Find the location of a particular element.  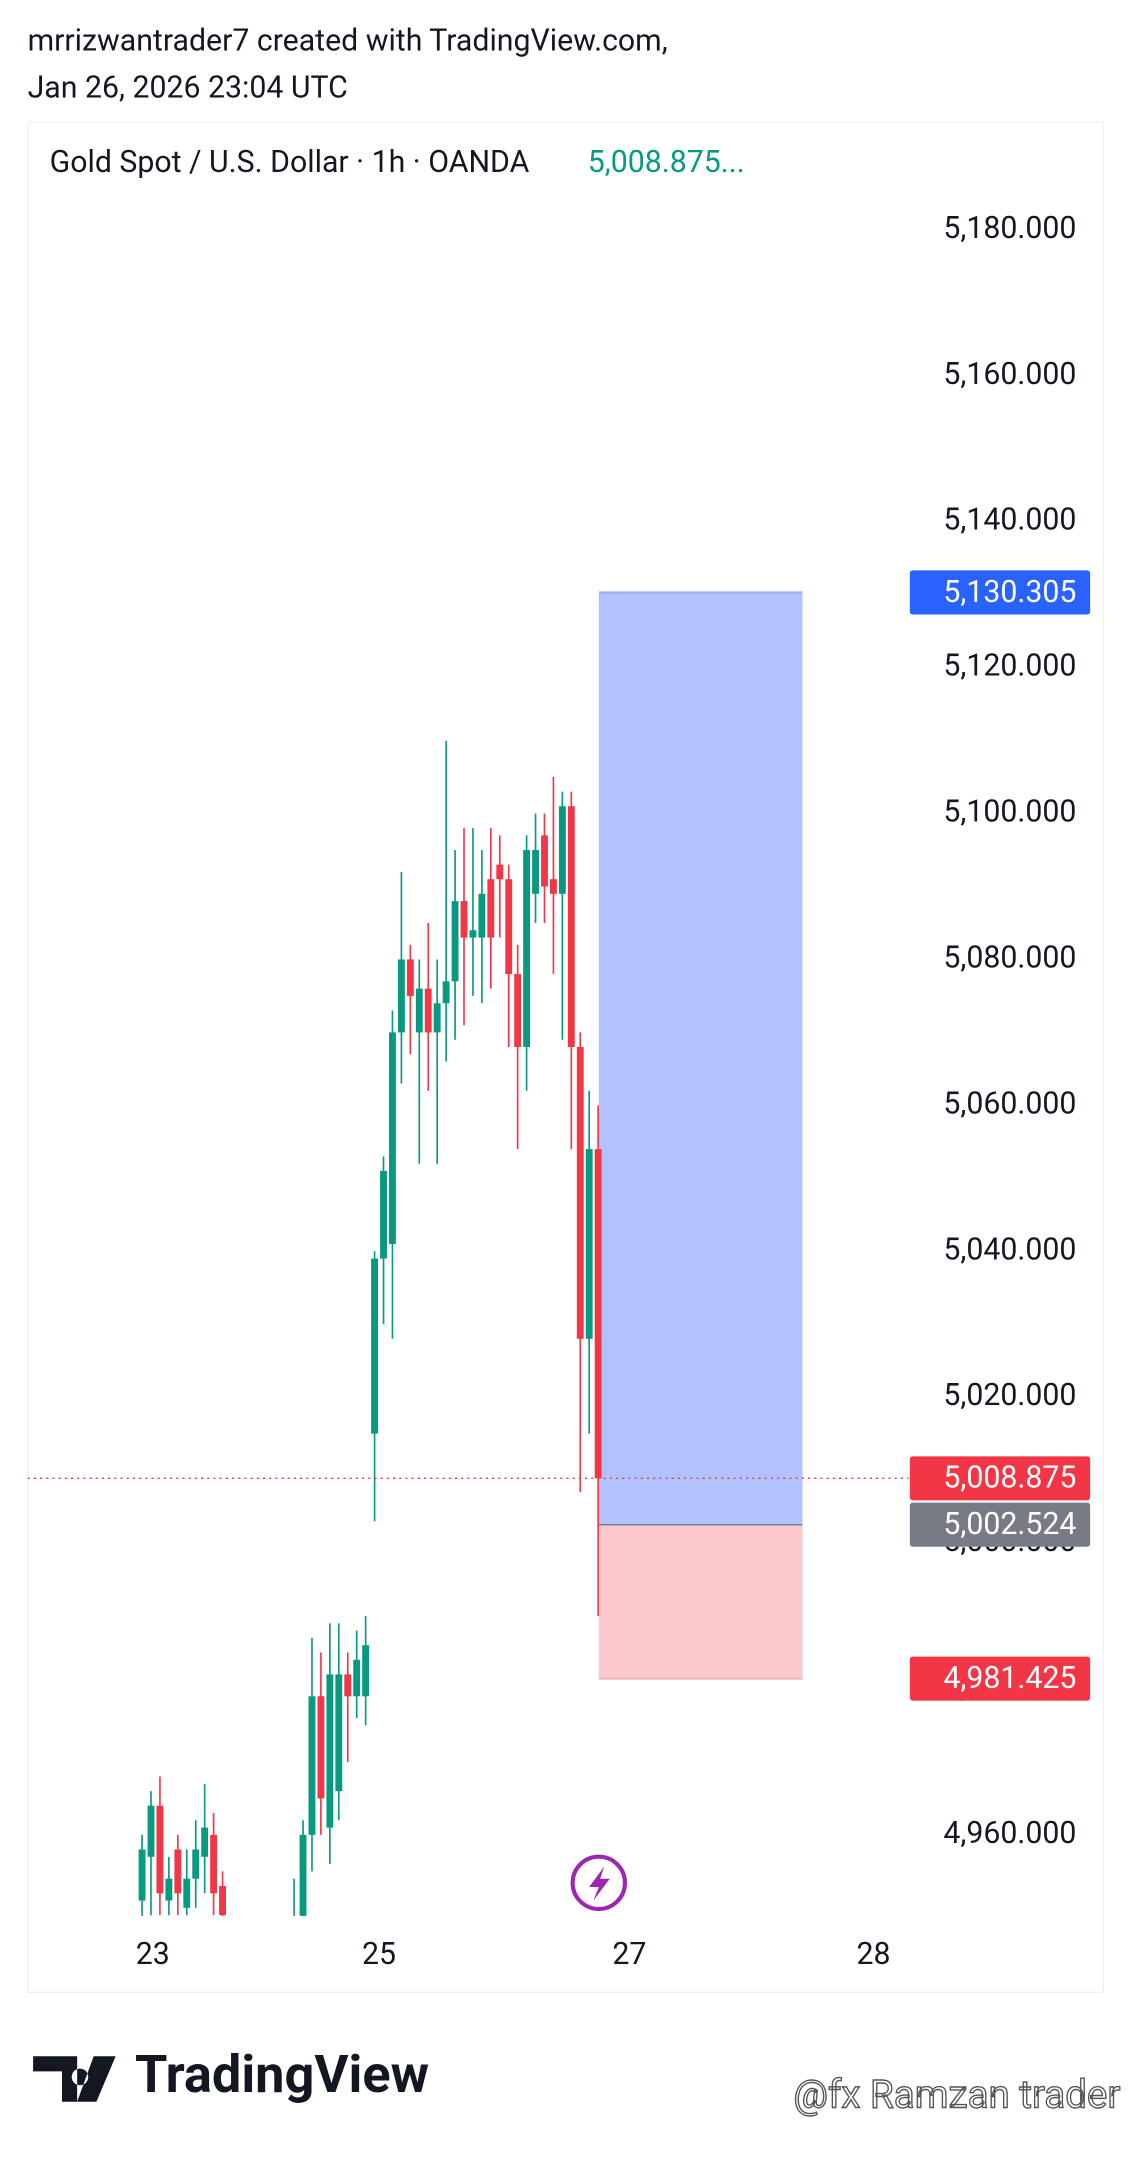

chart-title: Gold Spot / U.S. Dollar · 1h · OANDA is located at coordinates (290, 162).